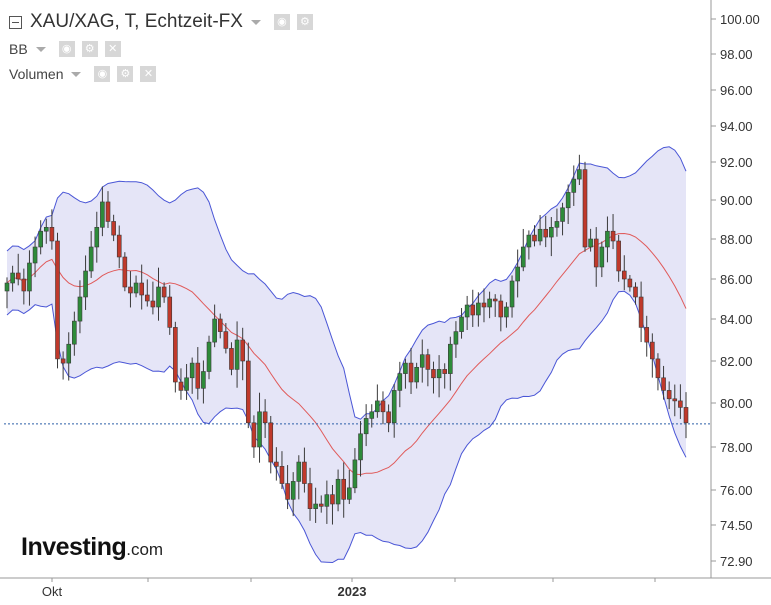 This screenshot has height=605, width=771. What do you see at coordinates (18, 49) in the screenshot?
I see `indicator-label: BB` at bounding box center [18, 49].